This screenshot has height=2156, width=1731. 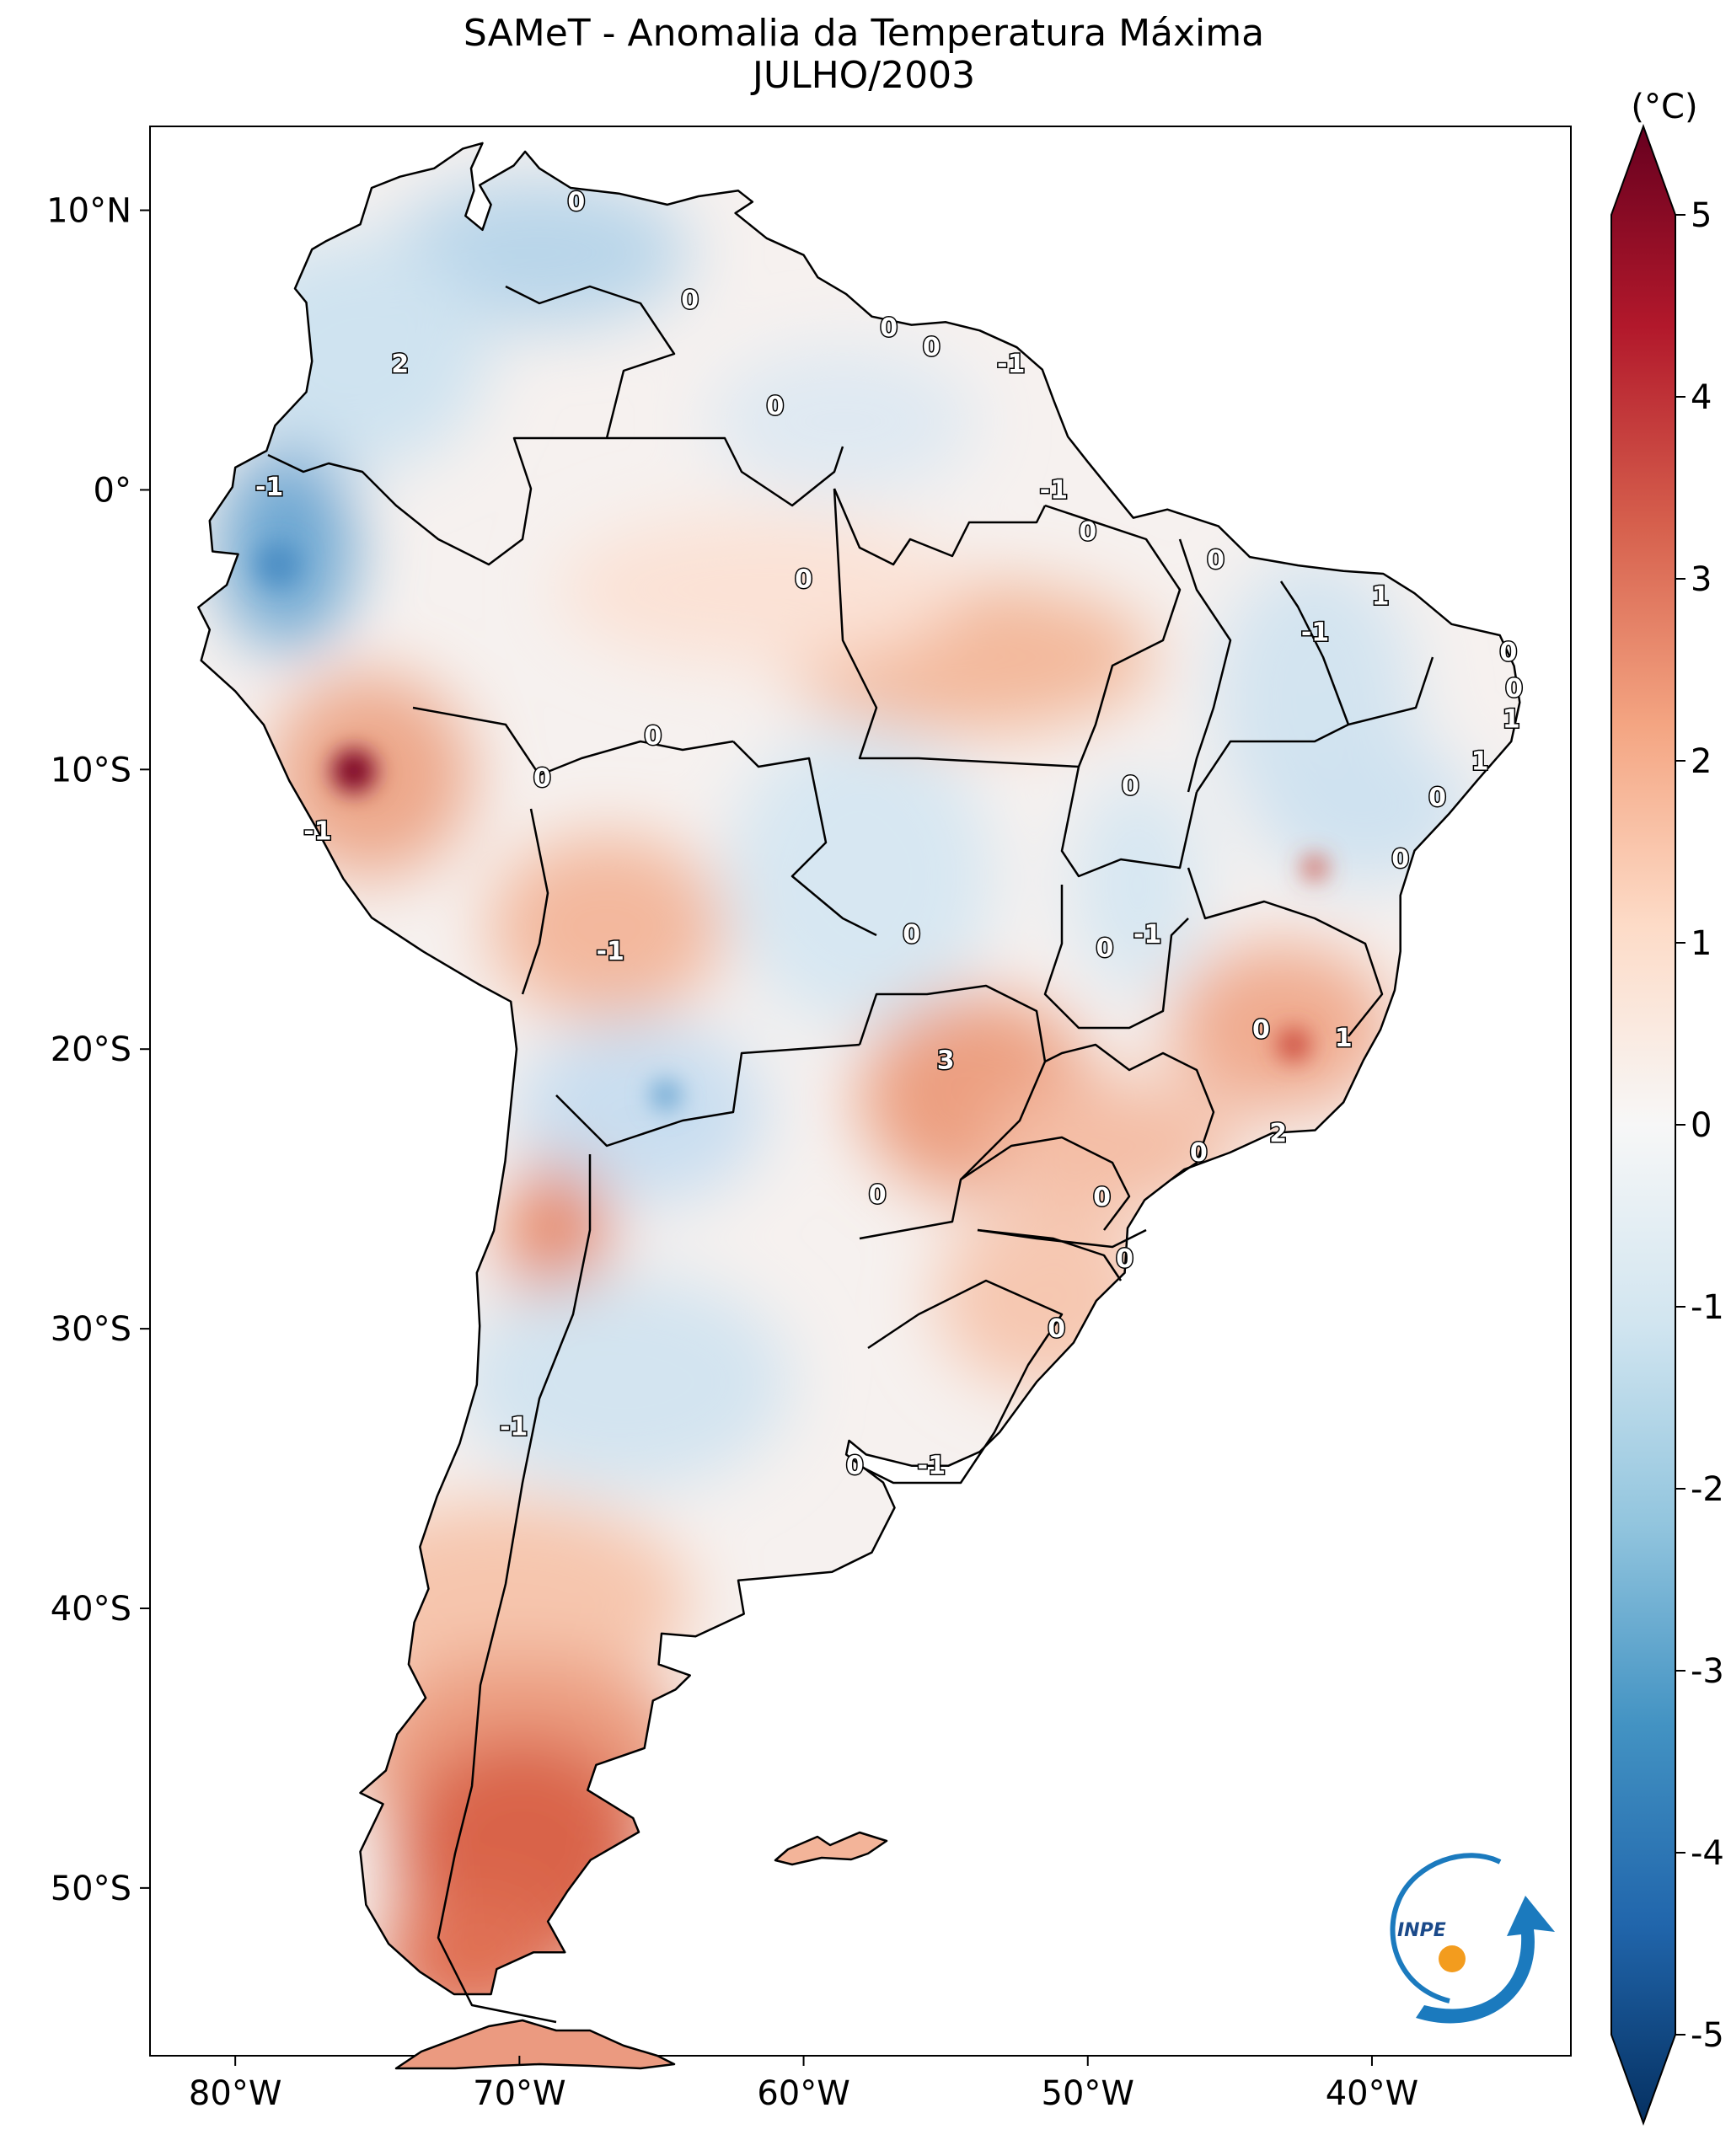 I want to click on colorbar-tick-label: -2, so click(x=1707, y=1489).